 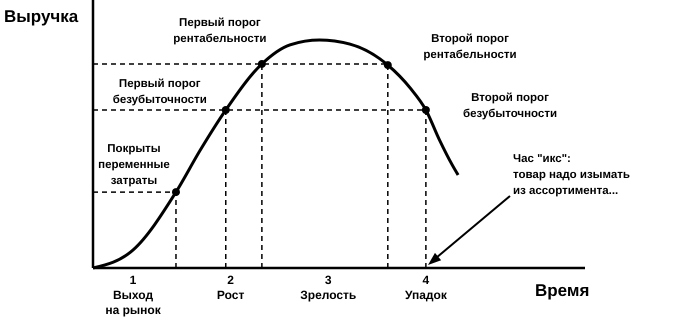 What do you see at coordinates (134, 165) in the screenshot?
I see `annotation: Покрыты переменные затраты` at bounding box center [134, 165].